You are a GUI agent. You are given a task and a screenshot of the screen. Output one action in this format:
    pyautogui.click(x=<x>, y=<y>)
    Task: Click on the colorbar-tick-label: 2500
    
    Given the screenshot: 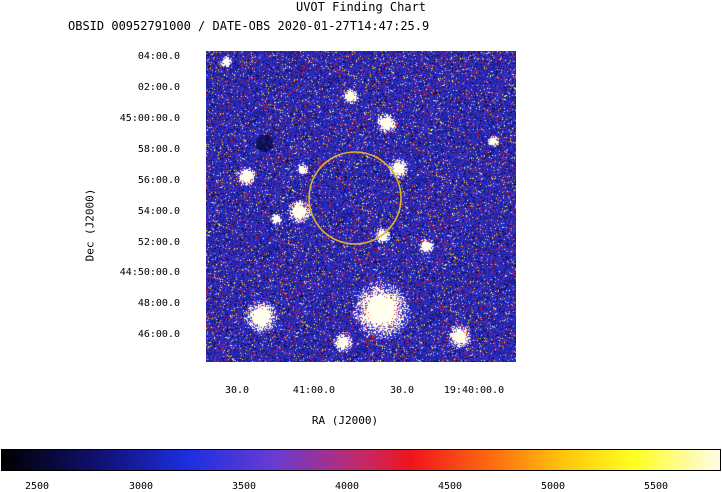 What is the action you would take?
    pyautogui.click(x=37, y=486)
    